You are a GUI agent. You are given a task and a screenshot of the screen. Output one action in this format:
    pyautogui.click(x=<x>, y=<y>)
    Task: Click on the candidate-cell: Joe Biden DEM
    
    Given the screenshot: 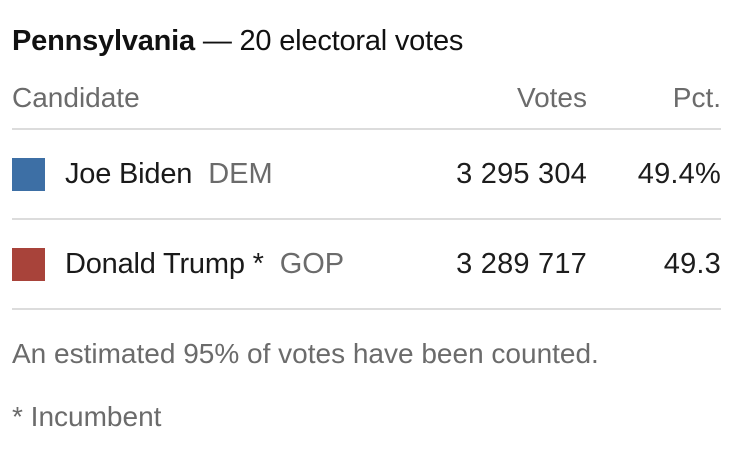 What is the action you would take?
    pyautogui.click(x=211, y=174)
    